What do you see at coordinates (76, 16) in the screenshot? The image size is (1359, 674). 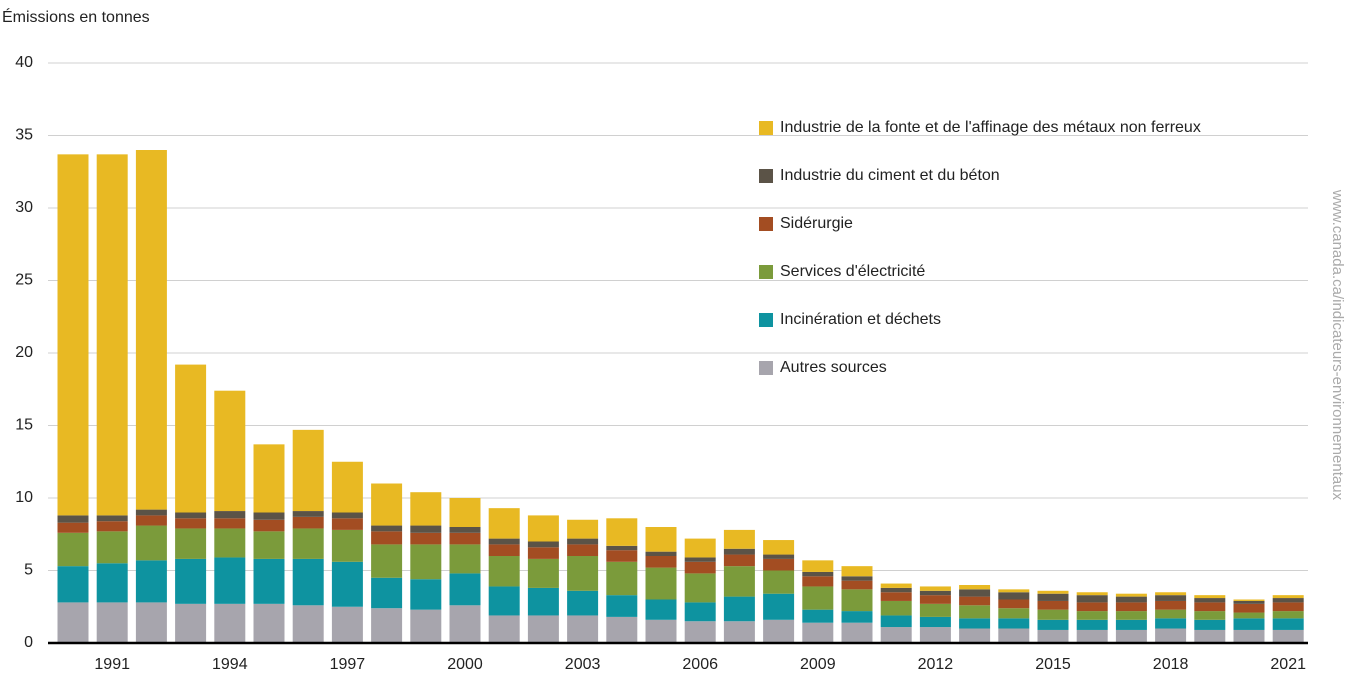 I see `y-axis-label: Émissions en tonnes` at bounding box center [76, 16].